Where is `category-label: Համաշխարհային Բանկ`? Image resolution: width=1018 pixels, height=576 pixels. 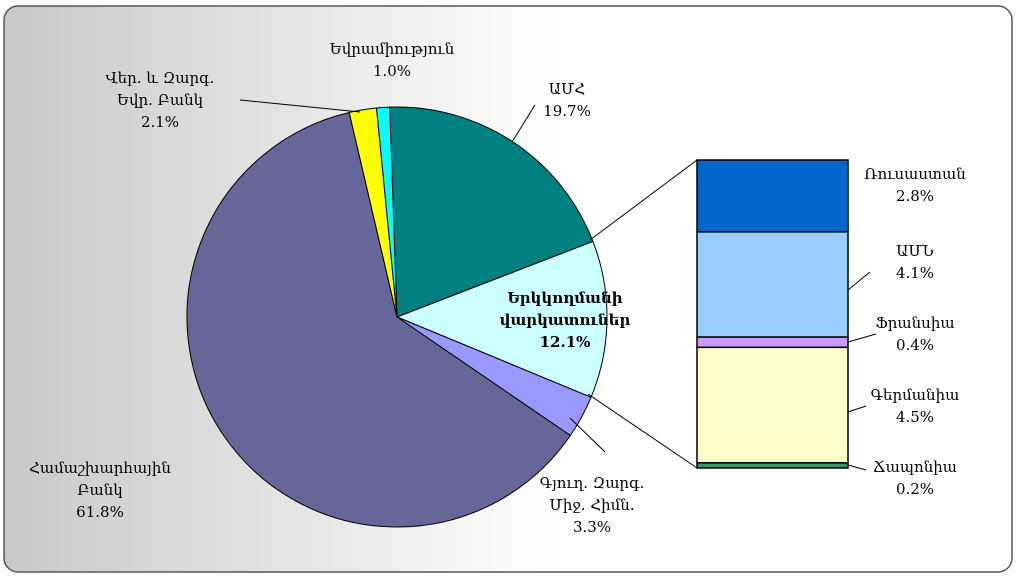 category-label: Համաշխարհային Բանկ is located at coordinates (100, 479).